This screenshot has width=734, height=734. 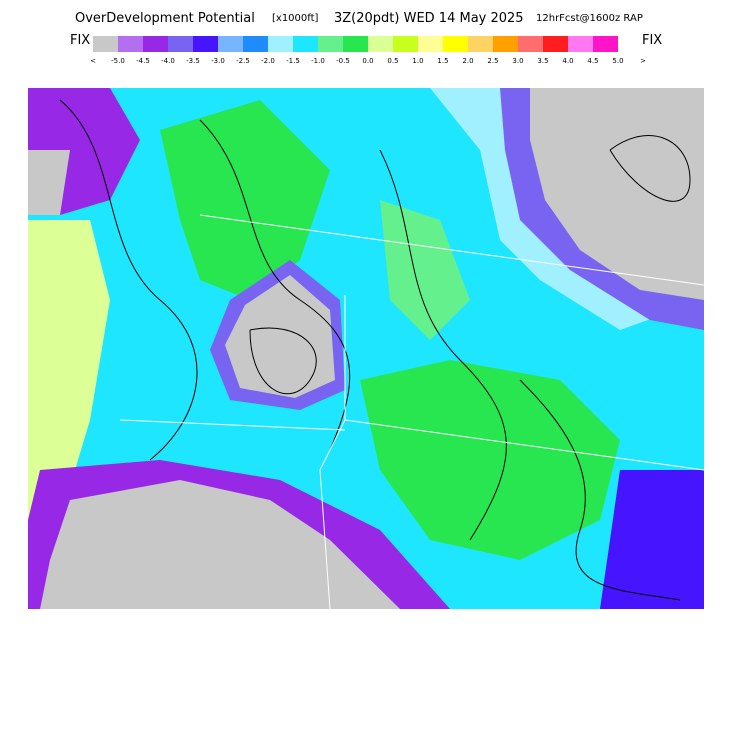 What do you see at coordinates (617, 61) in the screenshot?
I see `legend-label: 5.0` at bounding box center [617, 61].